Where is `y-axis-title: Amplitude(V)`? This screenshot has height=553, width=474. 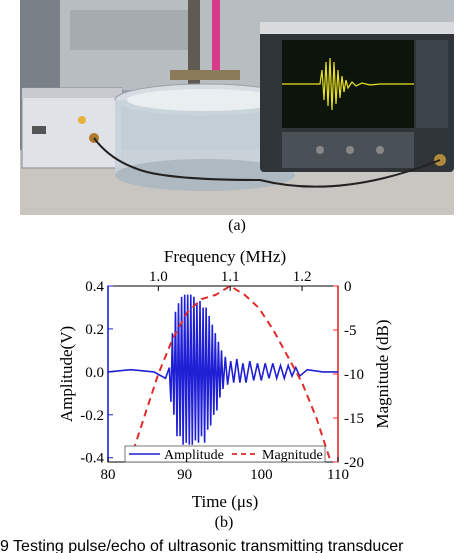
y-axis-title: Amplitude(V) is located at coordinates (66, 374).